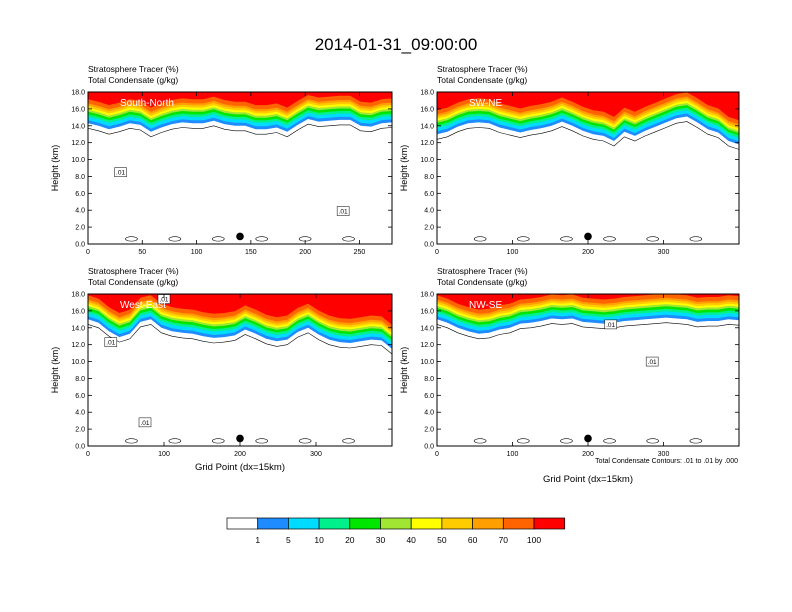 This screenshot has width=792, height=612. What do you see at coordinates (147, 103) in the screenshot?
I see `section-name: South-North` at bounding box center [147, 103].